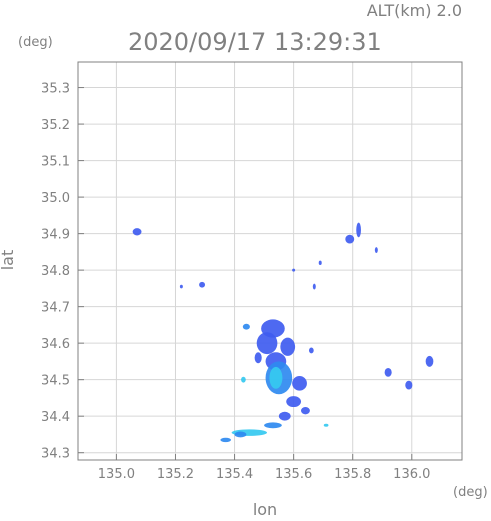  Describe the element at coordinates (175, 474) in the screenshot. I see `x-tick-label: 135.2` at that location.